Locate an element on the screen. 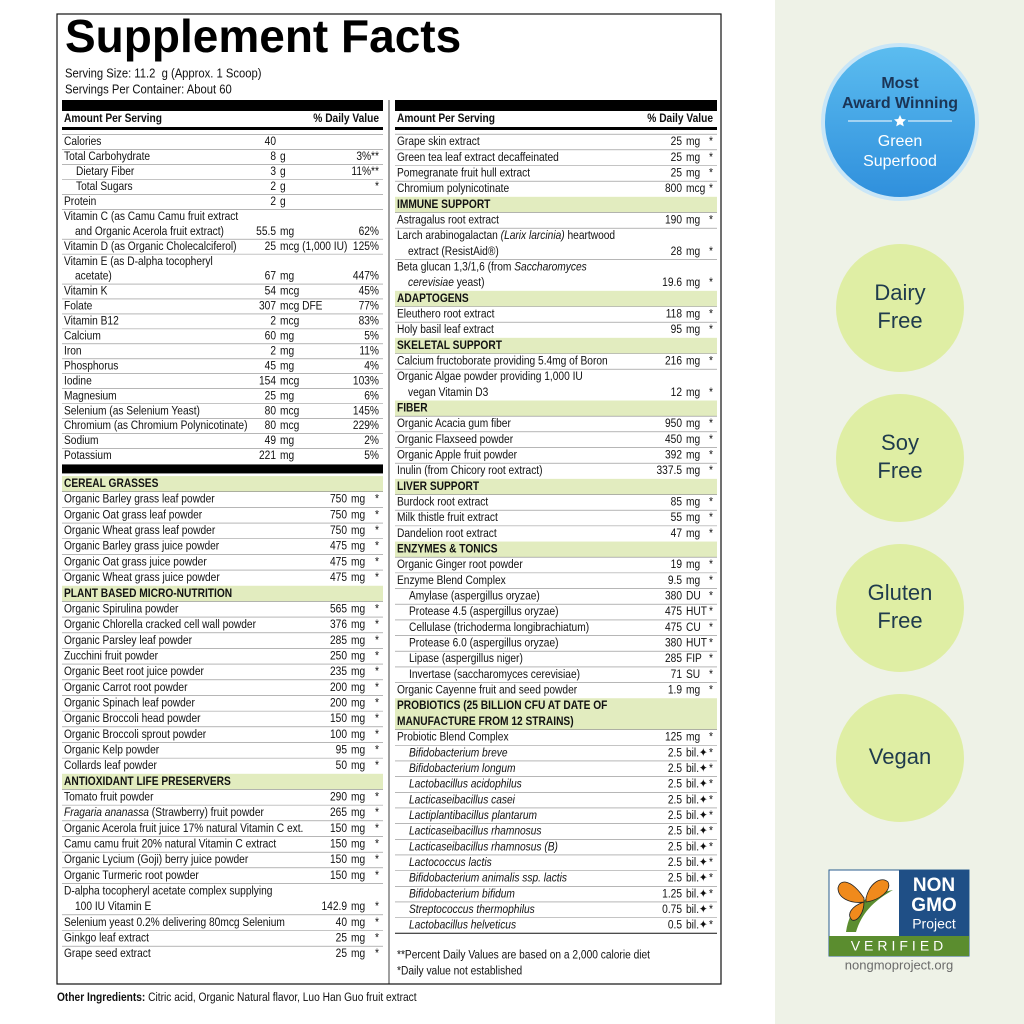 This screenshot has width=1024, height=1024. row-amount: 2 is located at coordinates (273, 321).